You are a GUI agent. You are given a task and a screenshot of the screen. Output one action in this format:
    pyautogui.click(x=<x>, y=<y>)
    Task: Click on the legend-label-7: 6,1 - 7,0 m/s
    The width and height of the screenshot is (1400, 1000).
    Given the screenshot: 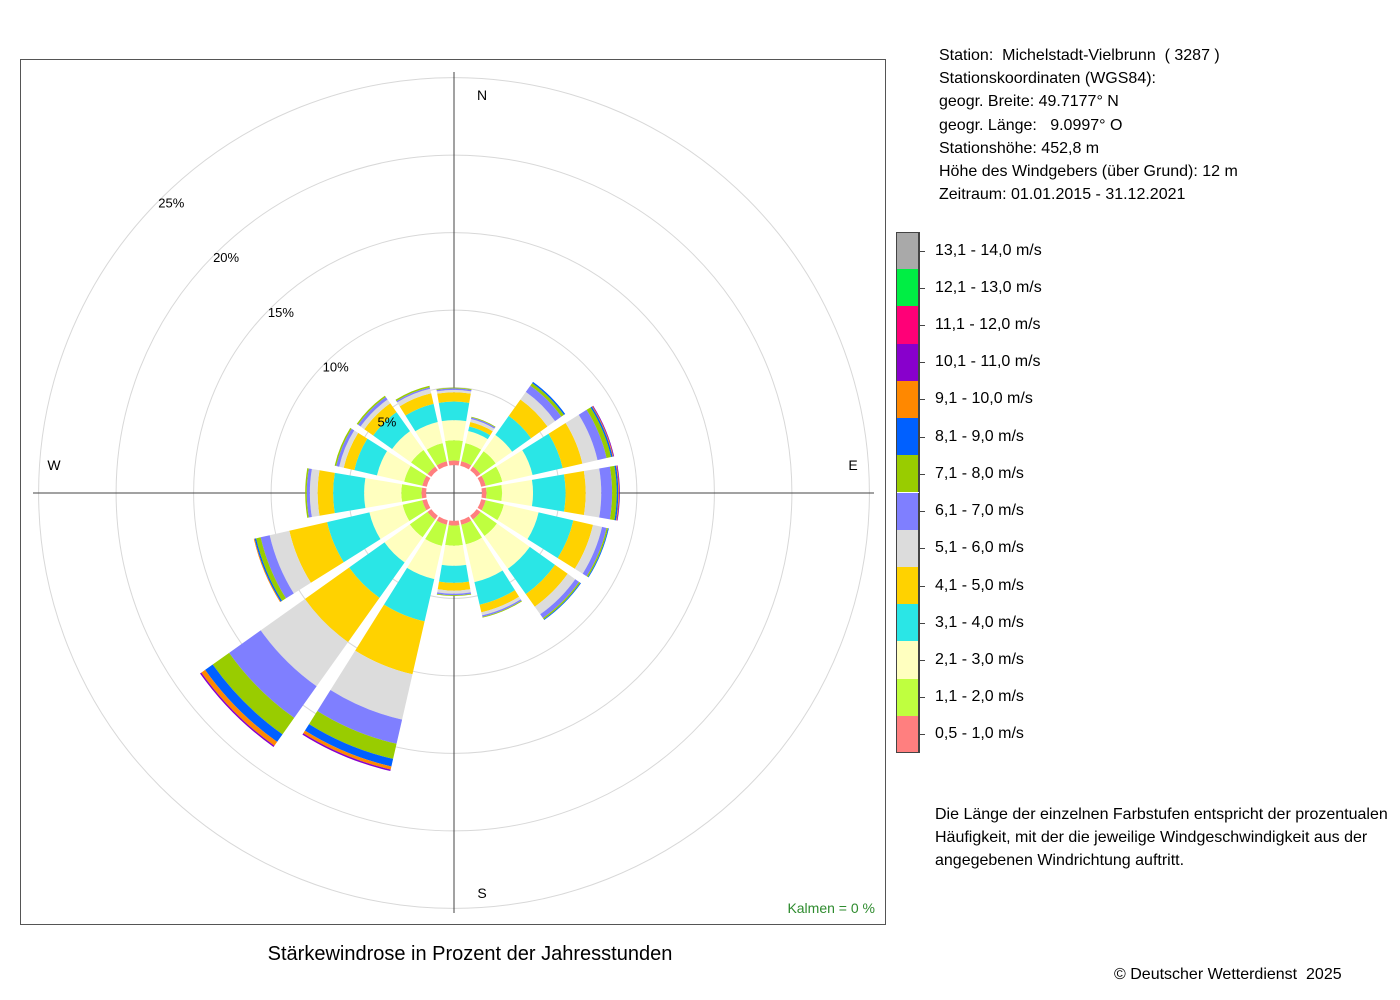 What is the action you would take?
    pyautogui.click(x=979, y=511)
    